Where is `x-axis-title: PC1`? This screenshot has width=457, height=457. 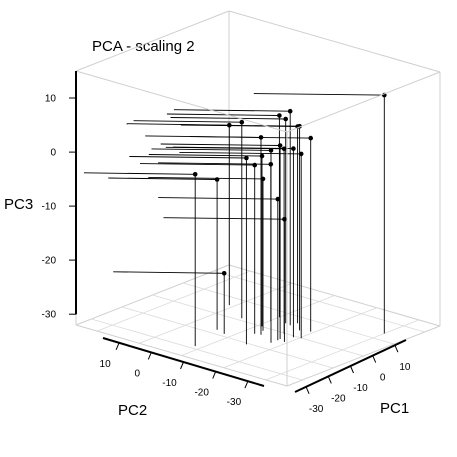
x-axis-title: PC1 is located at coordinates (394, 408).